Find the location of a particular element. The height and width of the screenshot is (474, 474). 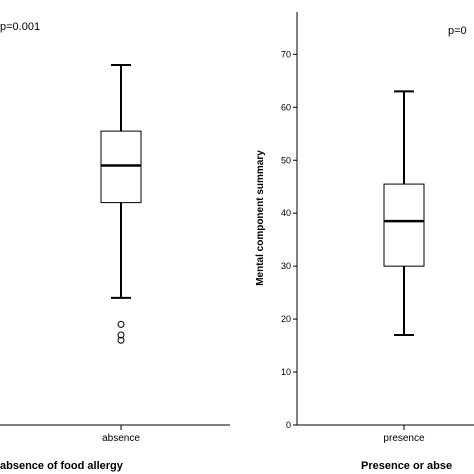

right-y-tick-label-60: 60 is located at coordinates (286, 107).